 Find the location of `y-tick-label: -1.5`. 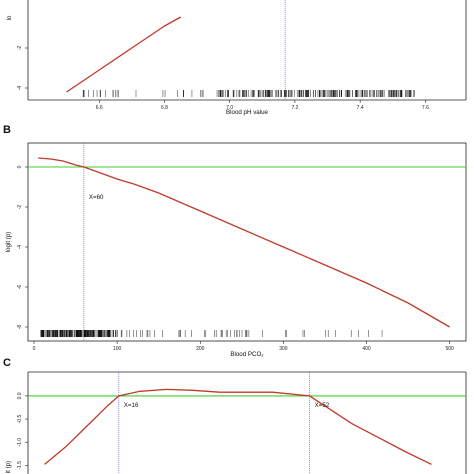

y-tick-label: -1.5 is located at coordinates (20, 465).